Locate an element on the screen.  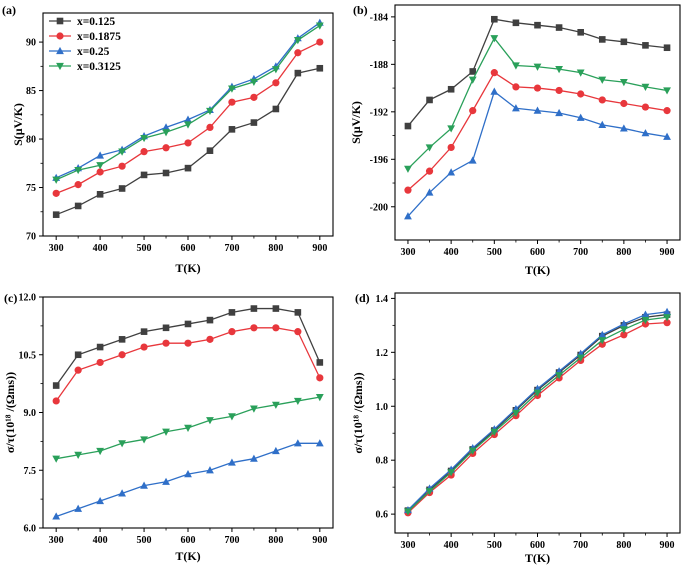
x-tick-label: 600 is located at coordinates (188, 248).